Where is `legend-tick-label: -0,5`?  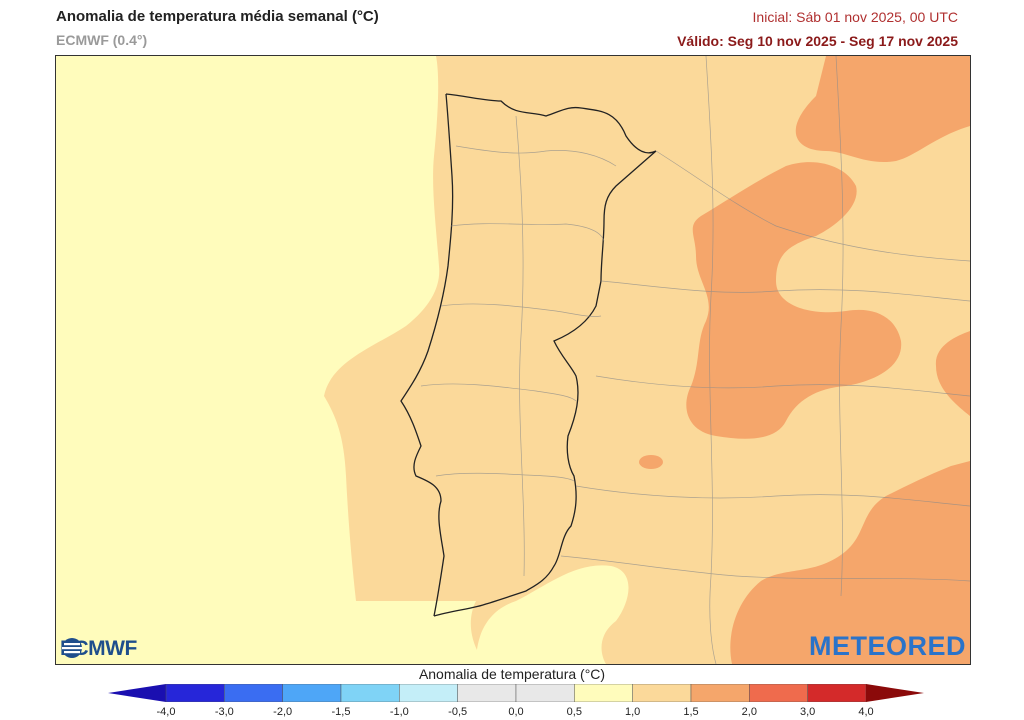 legend-tick-label: -0,5 is located at coordinates (458, 712).